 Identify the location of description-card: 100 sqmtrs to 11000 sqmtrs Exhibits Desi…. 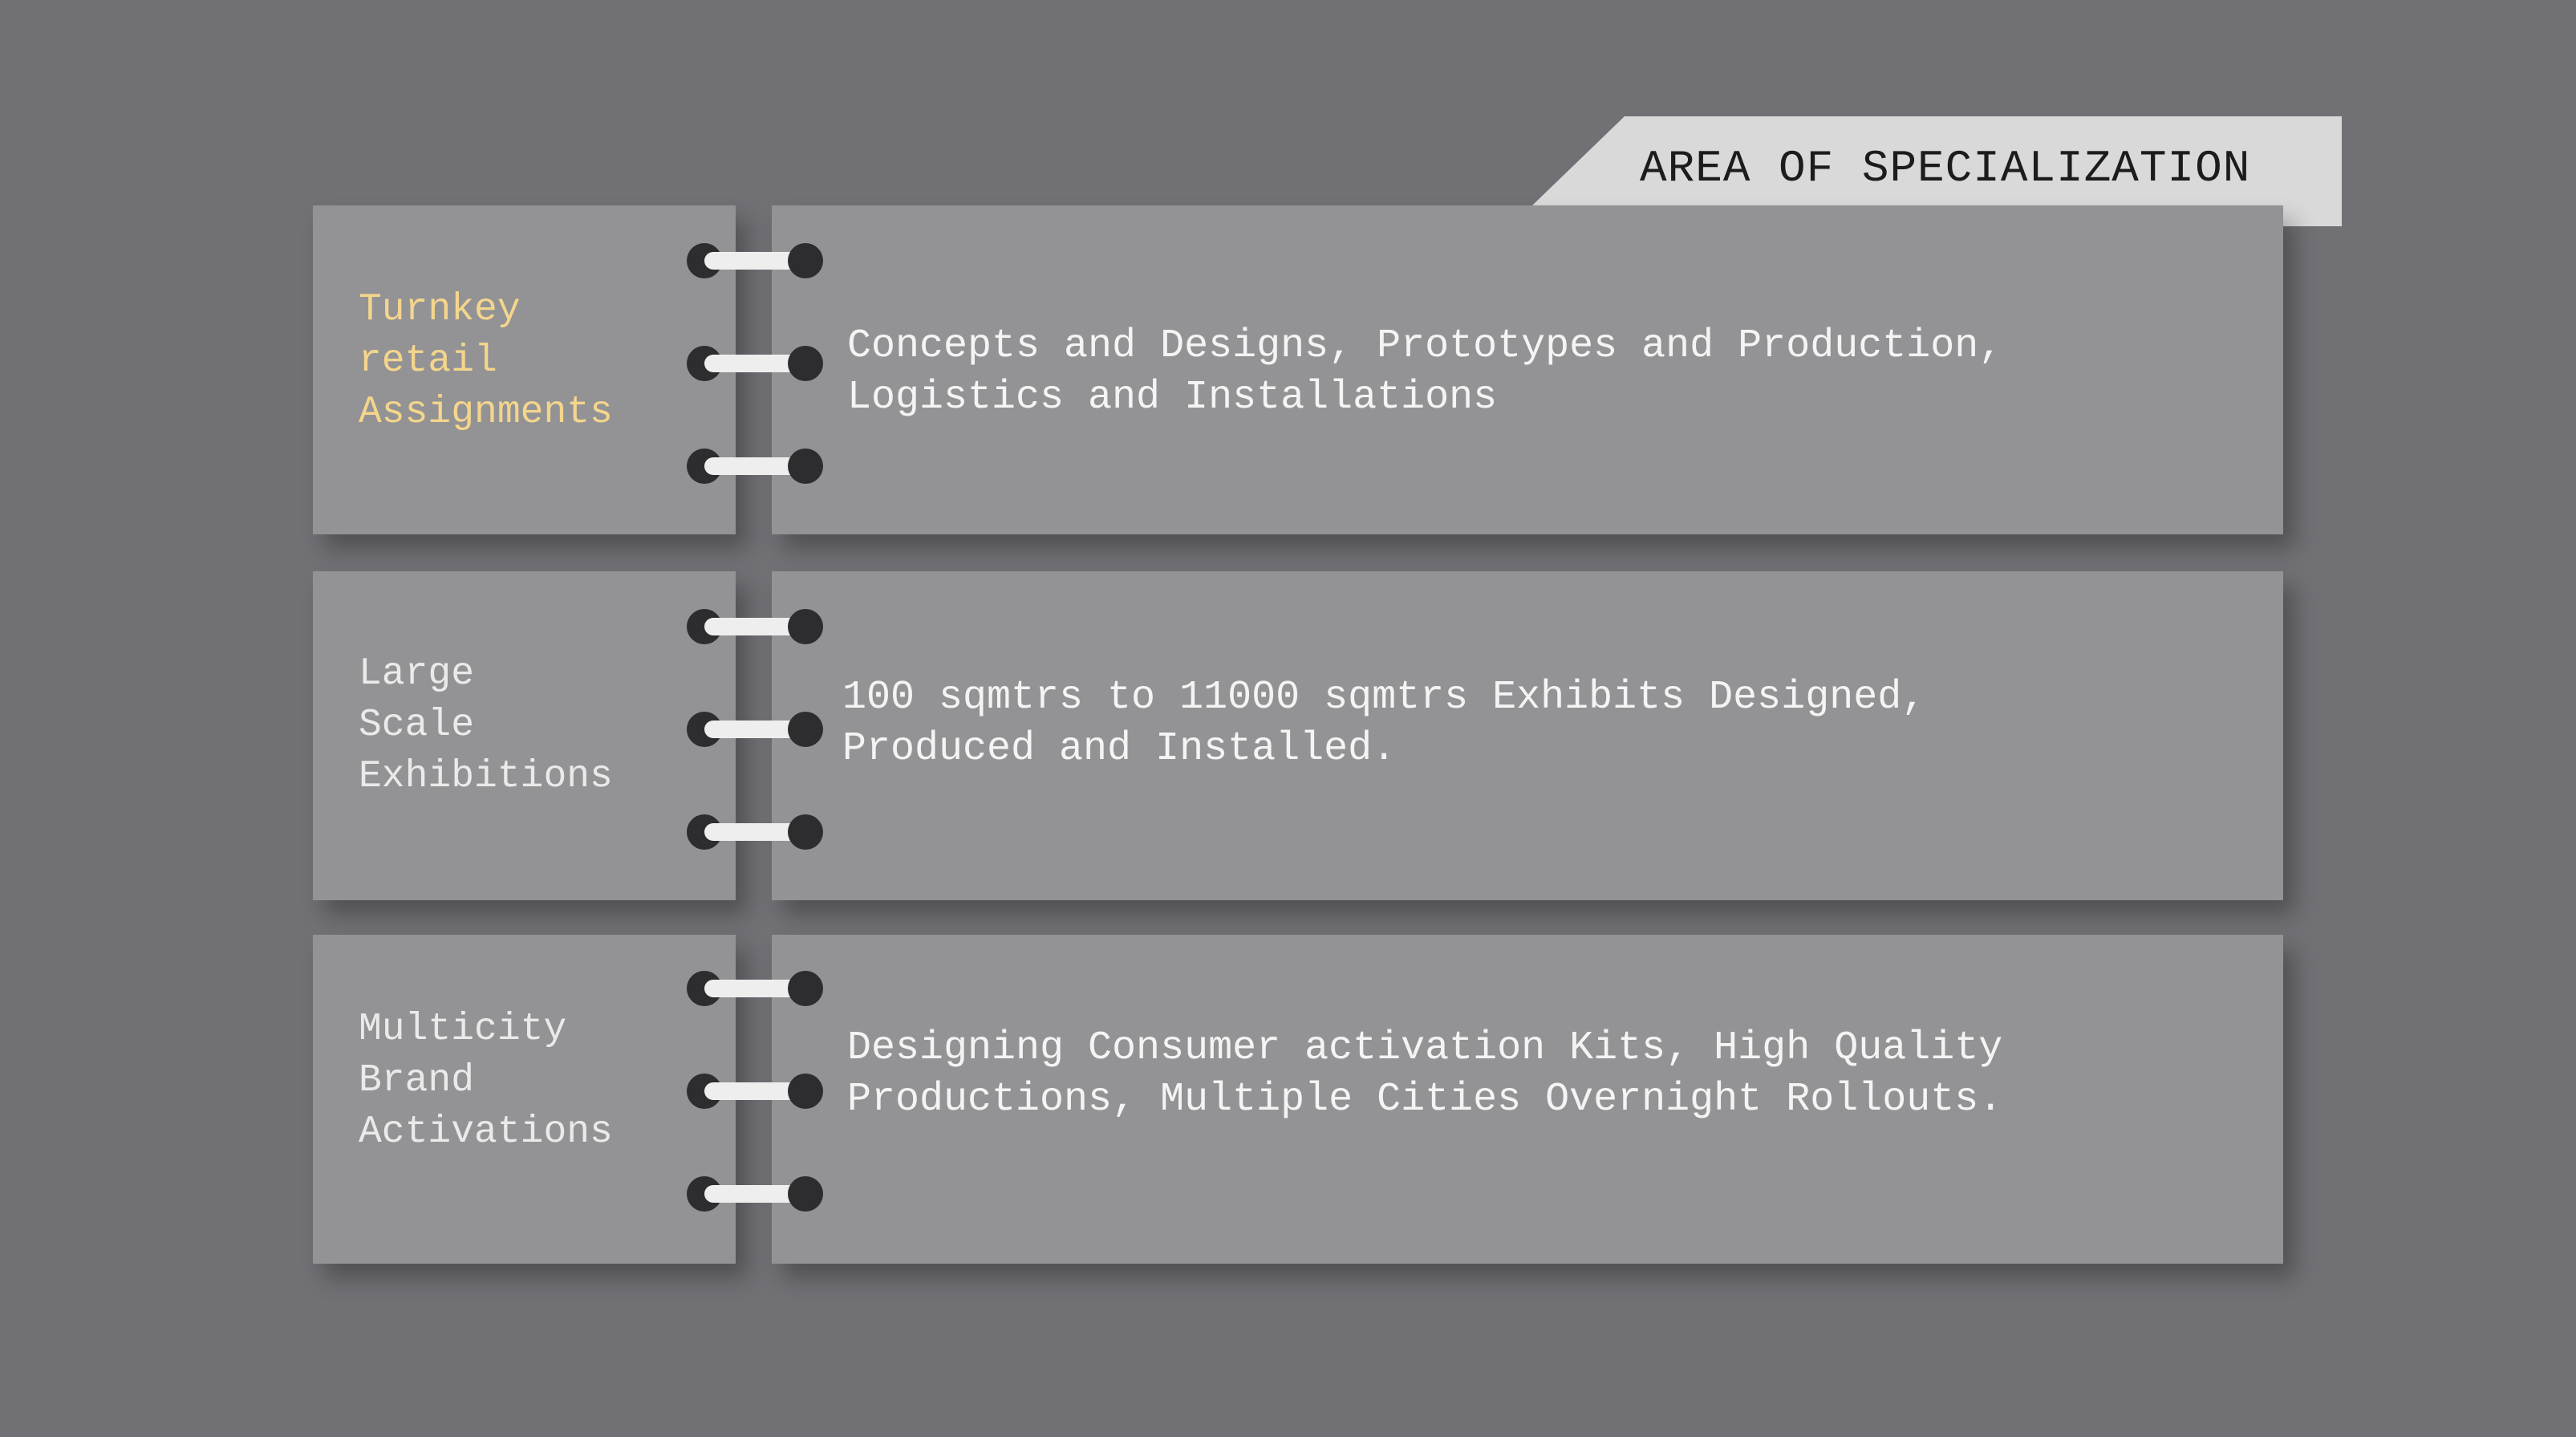
(1527, 735).